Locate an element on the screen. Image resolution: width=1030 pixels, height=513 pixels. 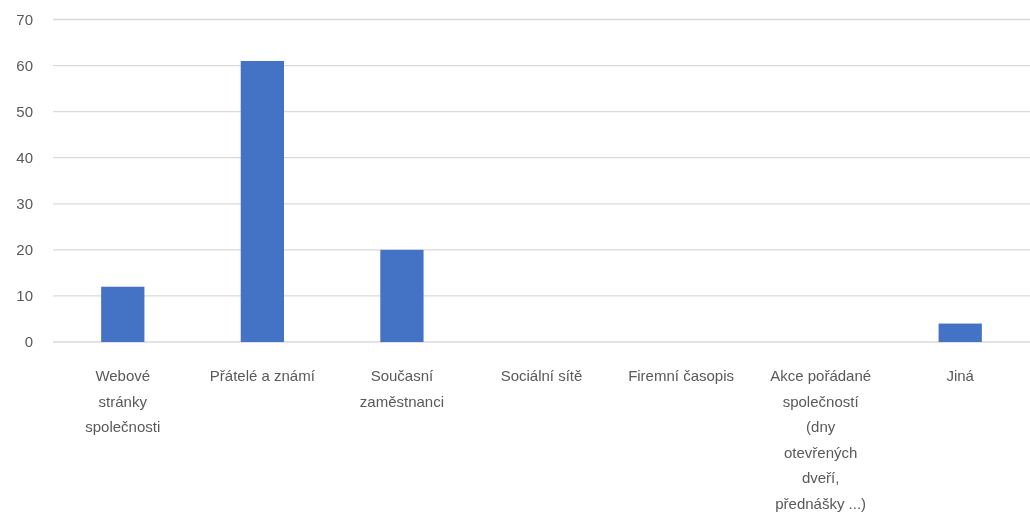
y-tick-label: 40 is located at coordinates (24, 157).